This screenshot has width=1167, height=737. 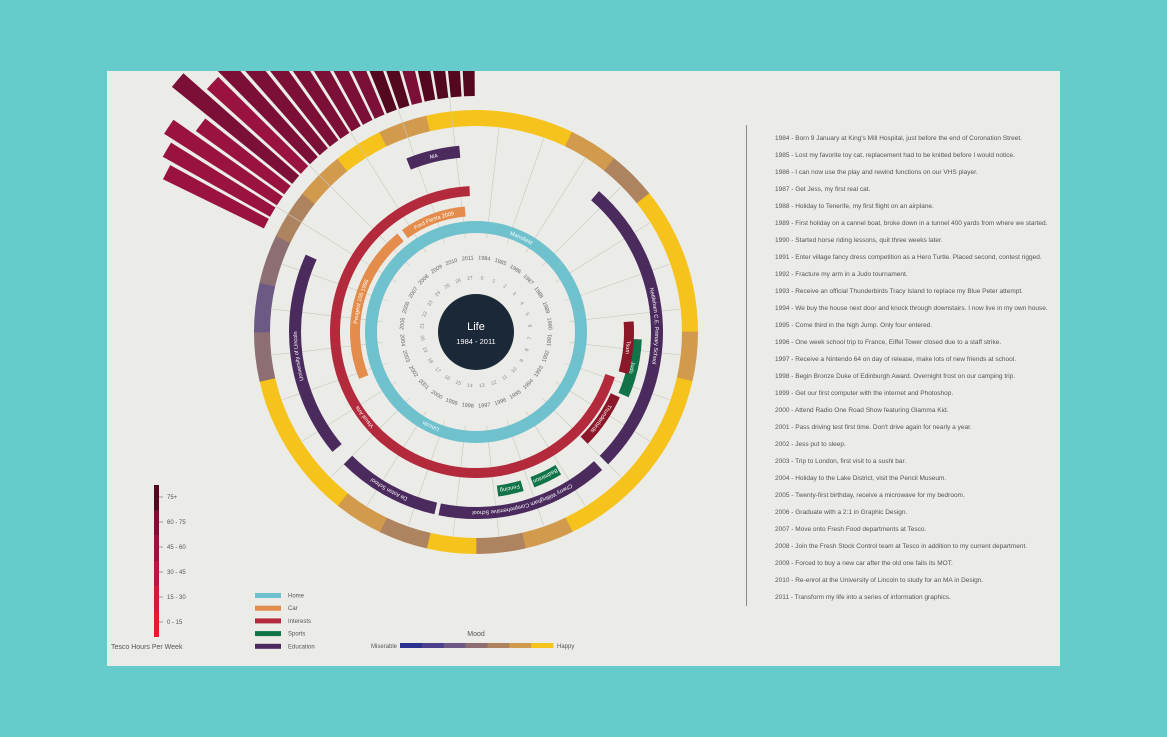 I want to click on tesco-scale-label-3: 30 - 45, so click(x=176, y=573).